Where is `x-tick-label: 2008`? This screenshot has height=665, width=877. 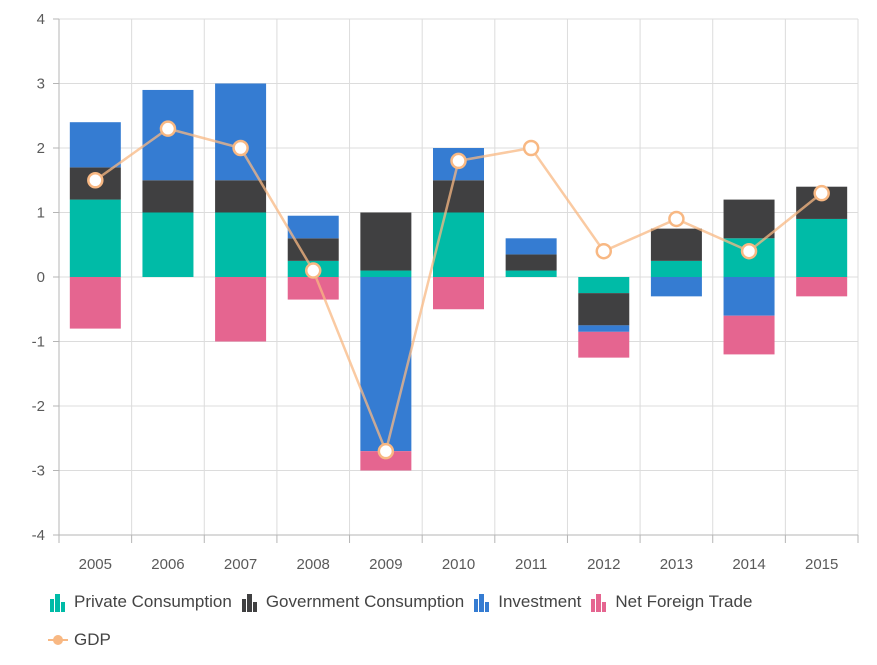
x-tick-label: 2008 is located at coordinates (313, 564).